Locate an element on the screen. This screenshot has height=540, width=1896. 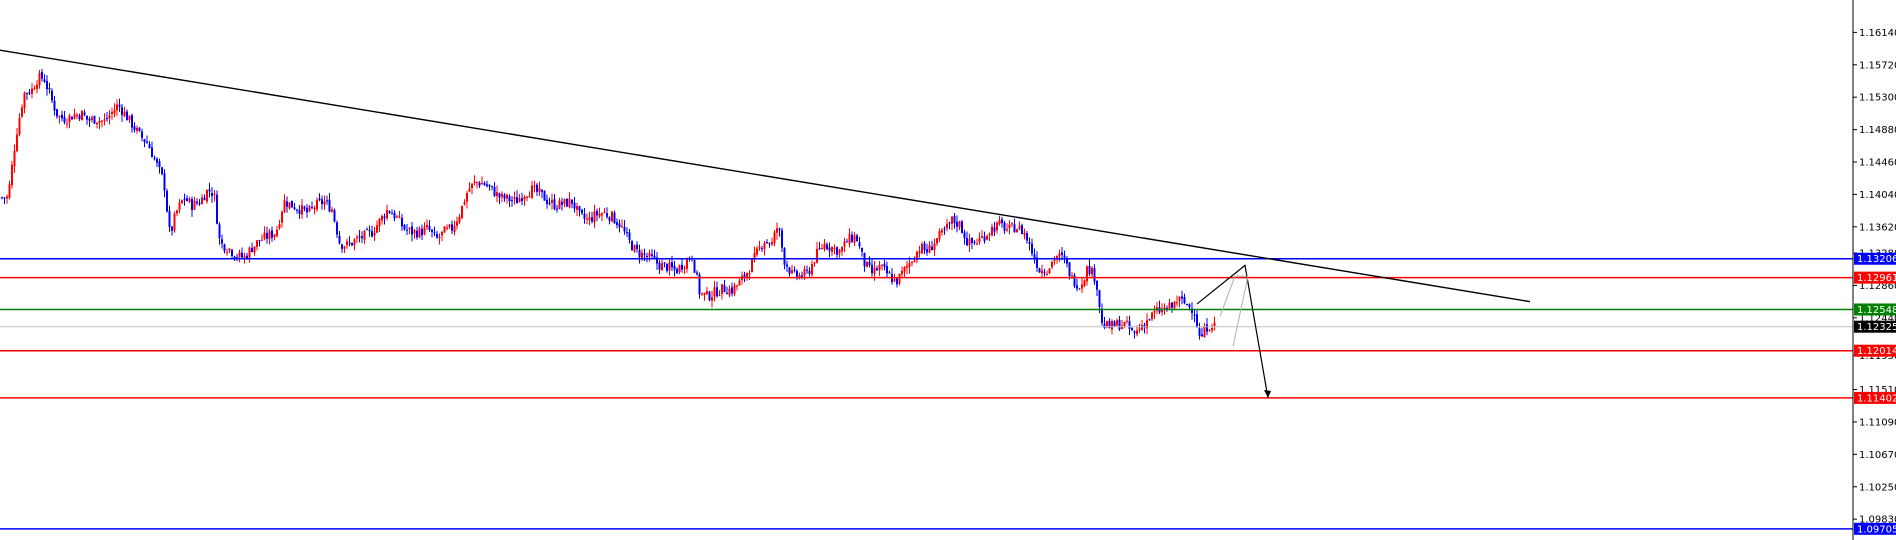
price-badge-label: 1.12014 is located at coordinates (1876, 351).